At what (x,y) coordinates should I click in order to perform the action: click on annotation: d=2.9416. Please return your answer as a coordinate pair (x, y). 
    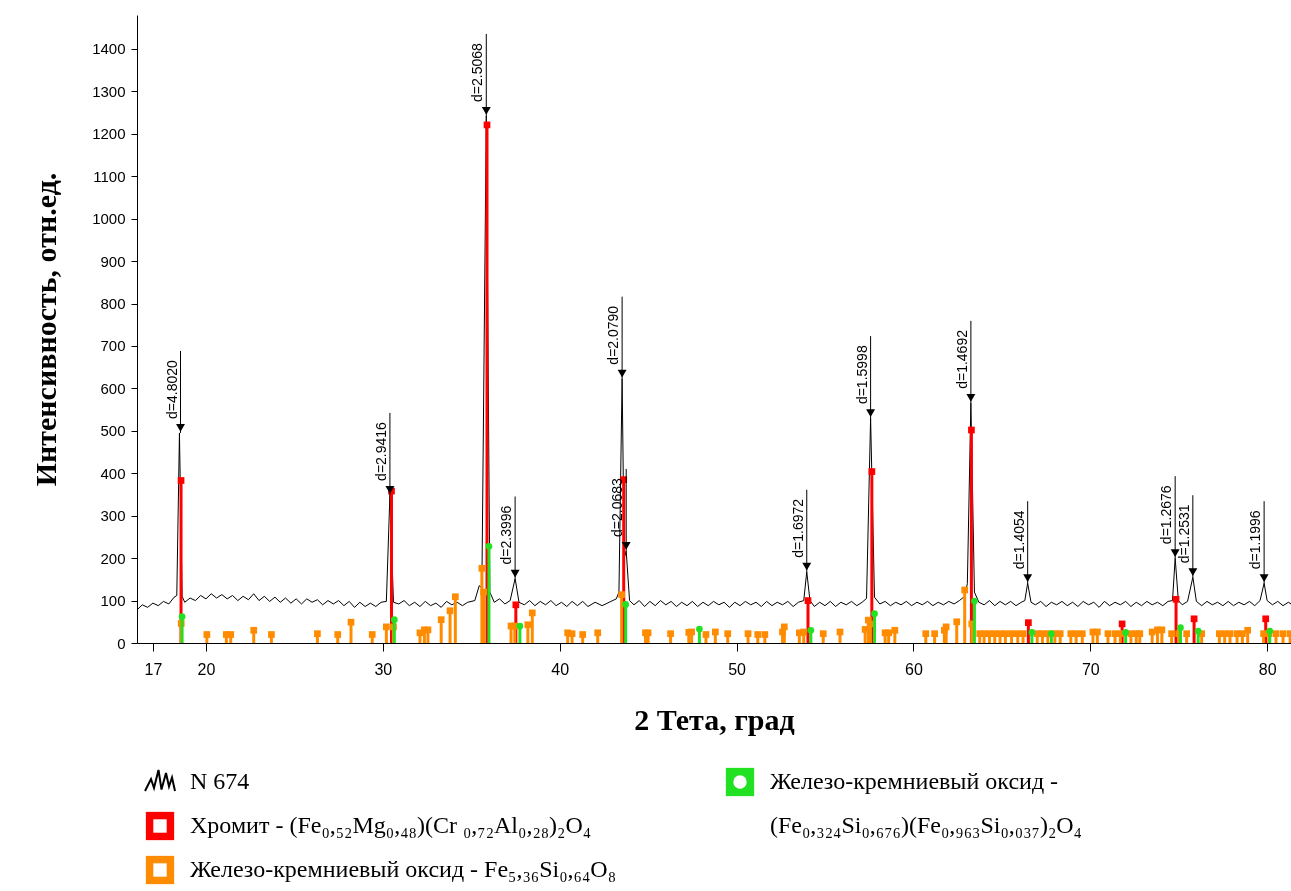
    Looking at the image, I should click on (380, 451).